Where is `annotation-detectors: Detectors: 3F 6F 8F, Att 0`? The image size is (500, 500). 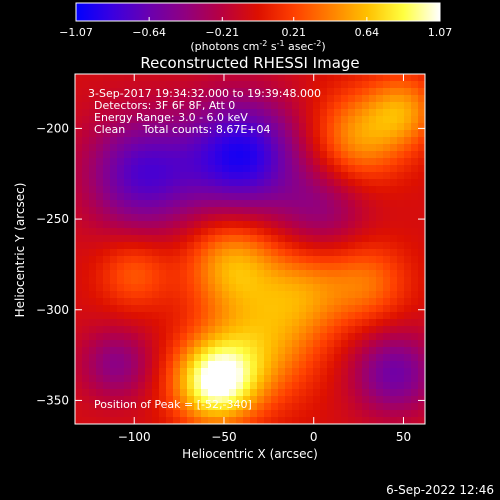 annotation-detectors: Detectors: 3F 6F 8F, Att 0 is located at coordinates (164, 105).